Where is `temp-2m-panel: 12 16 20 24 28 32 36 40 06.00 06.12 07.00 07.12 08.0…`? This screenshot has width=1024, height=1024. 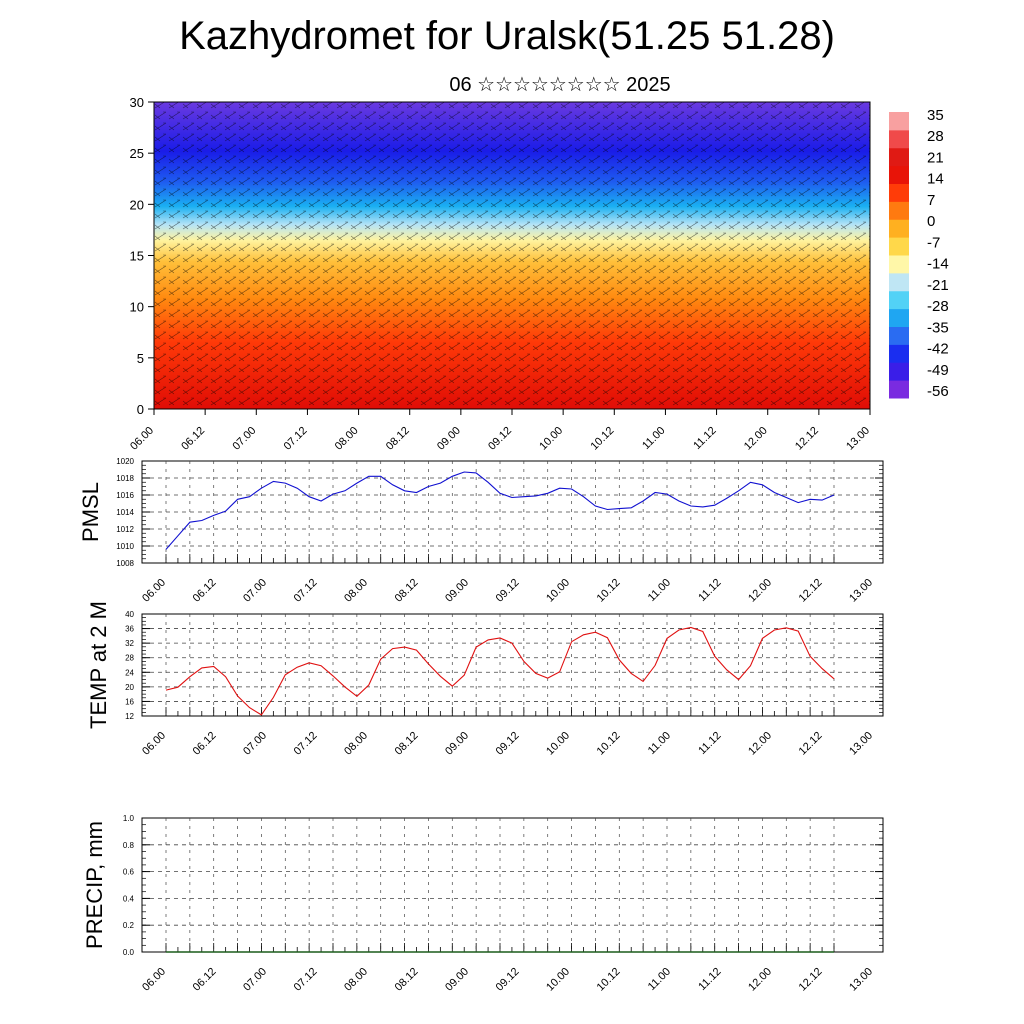 temp-2m-panel: 12 16 20 24 28 32 36 40 06.00 06.12 07.00 07.12 08.0… is located at coordinates (485, 679).